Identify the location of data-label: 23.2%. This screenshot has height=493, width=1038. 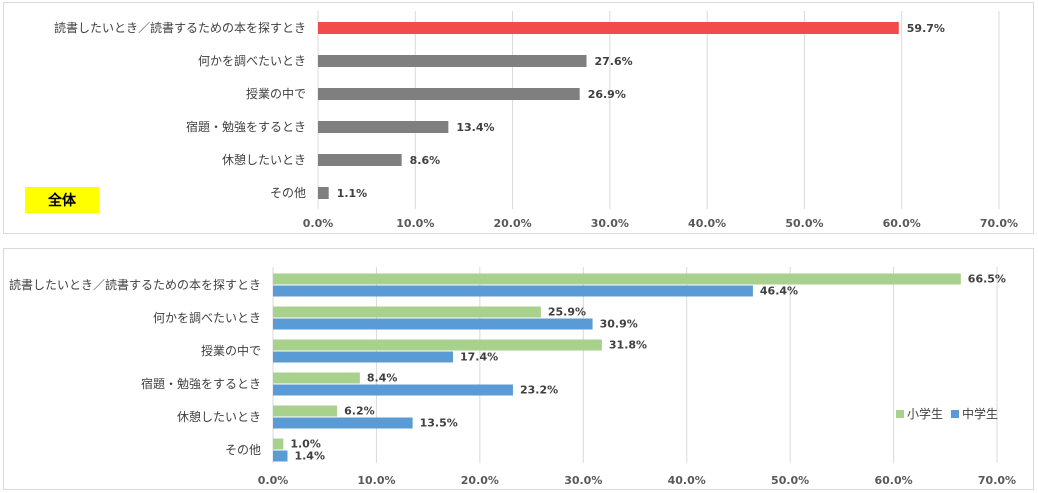
(539, 390).